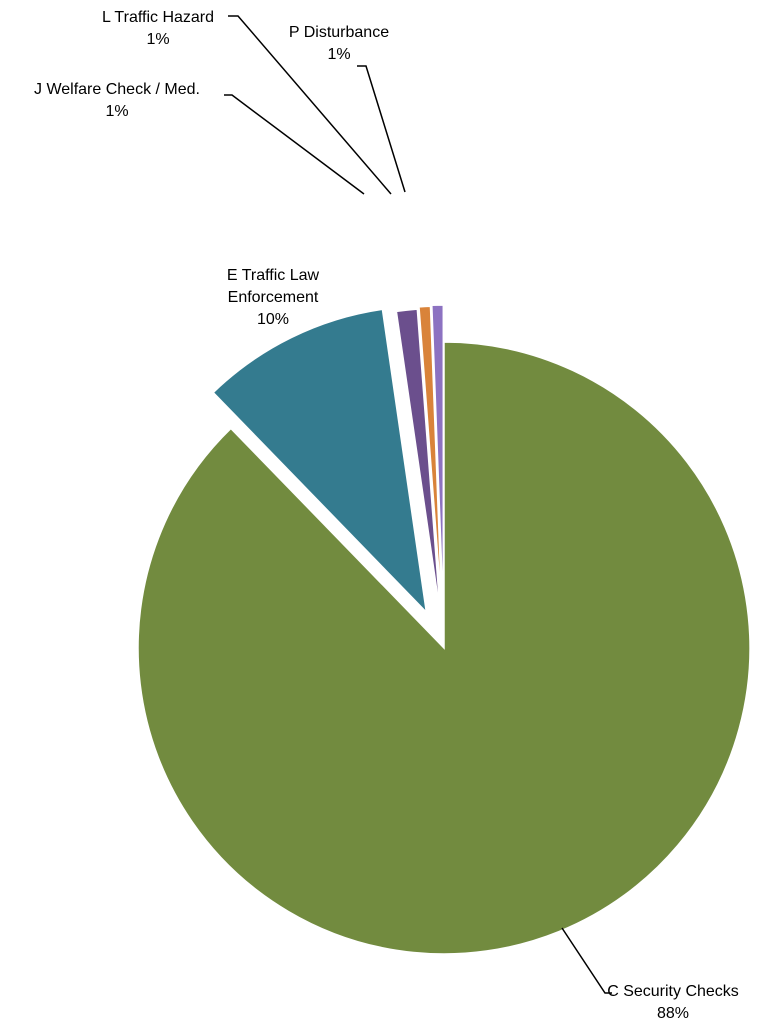 This screenshot has height=1028, width=773. Describe the element at coordinates (673, 1002) in the screenshot. I see `slice-label-c-security-checks: C Security Checks 88%` at that location.